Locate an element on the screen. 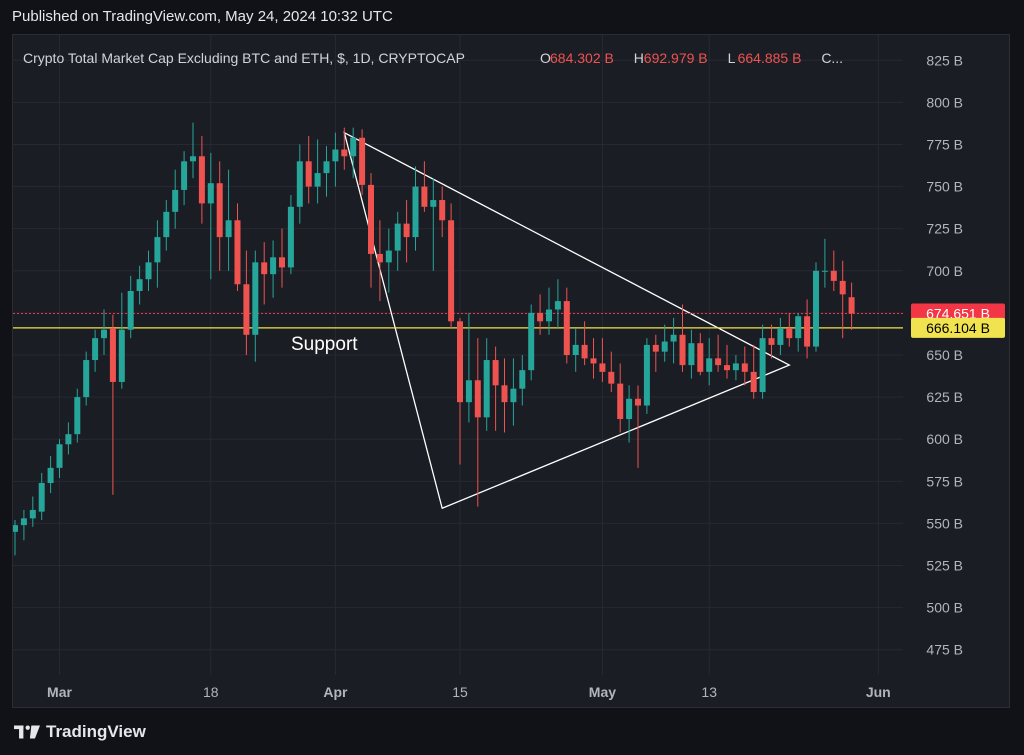  price-label-text: 666.104 B is located at coordinates (958, 328).